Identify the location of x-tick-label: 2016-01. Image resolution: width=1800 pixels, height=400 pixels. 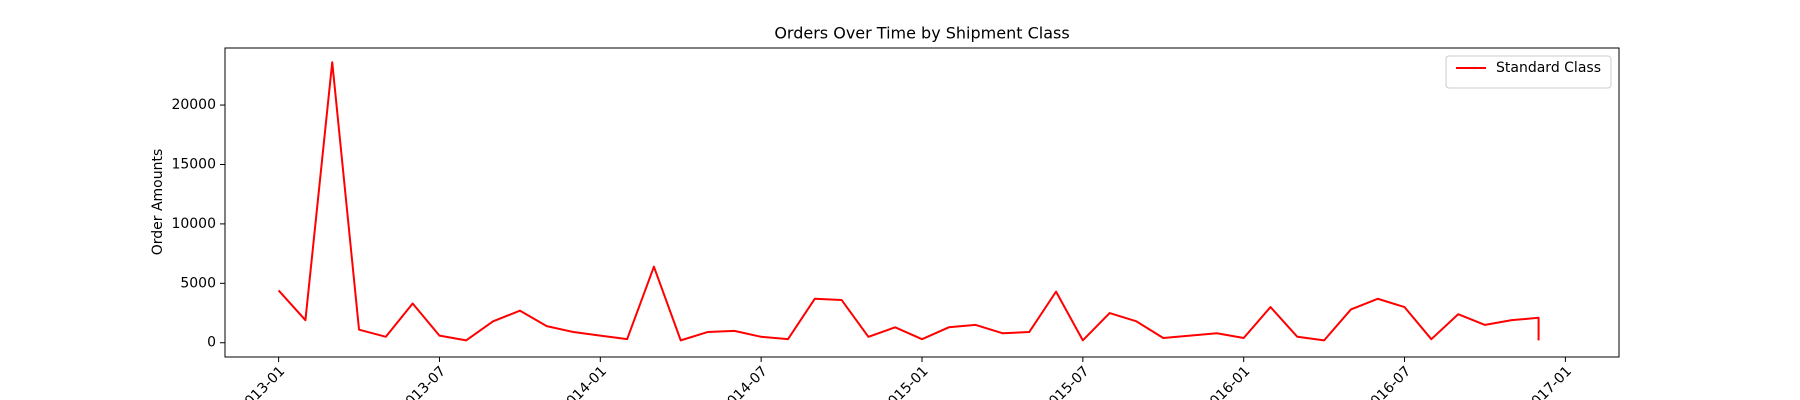
(1227, 381).